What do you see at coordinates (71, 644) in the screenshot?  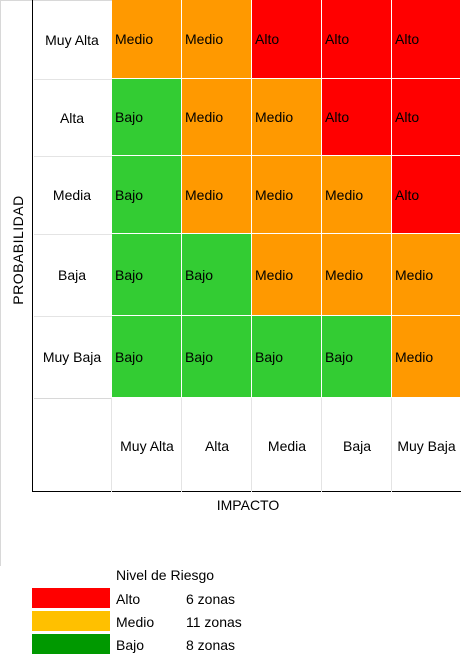 I see `legend-swatch-bajo` at bounding box center [71, 644].